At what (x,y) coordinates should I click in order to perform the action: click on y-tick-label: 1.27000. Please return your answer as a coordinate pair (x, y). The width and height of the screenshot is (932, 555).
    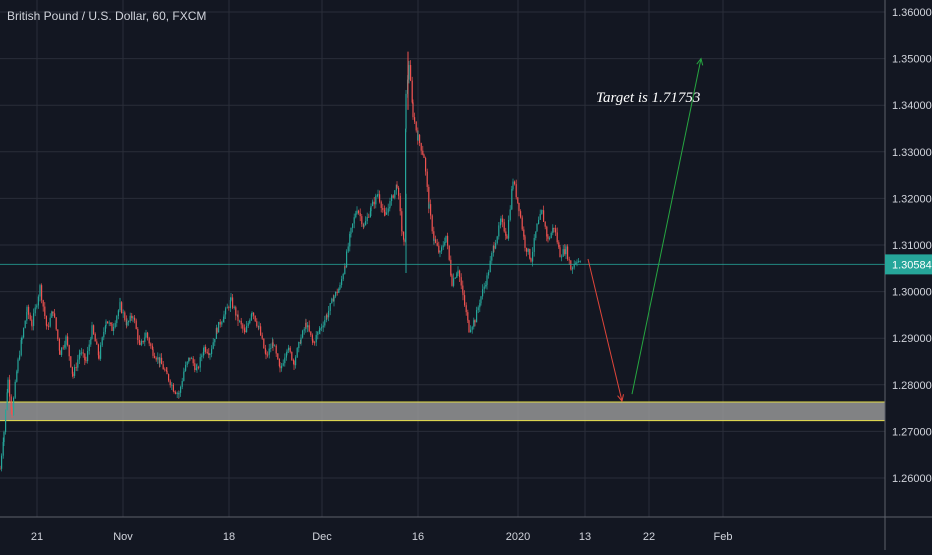
    Looking at the image, I should click on (912, 432).